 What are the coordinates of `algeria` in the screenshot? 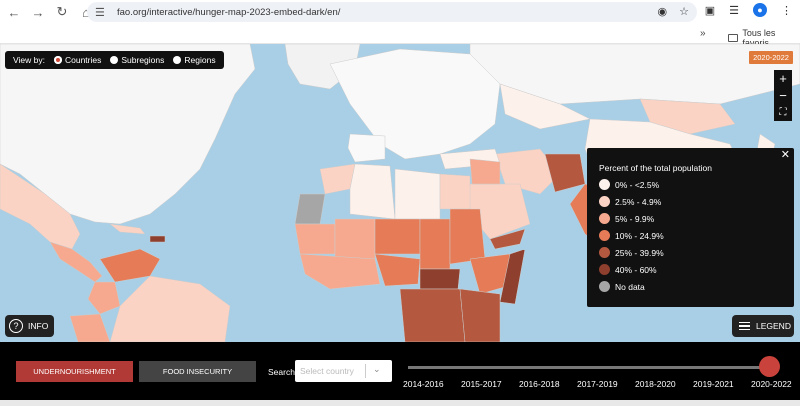 It's located at (372, 191).